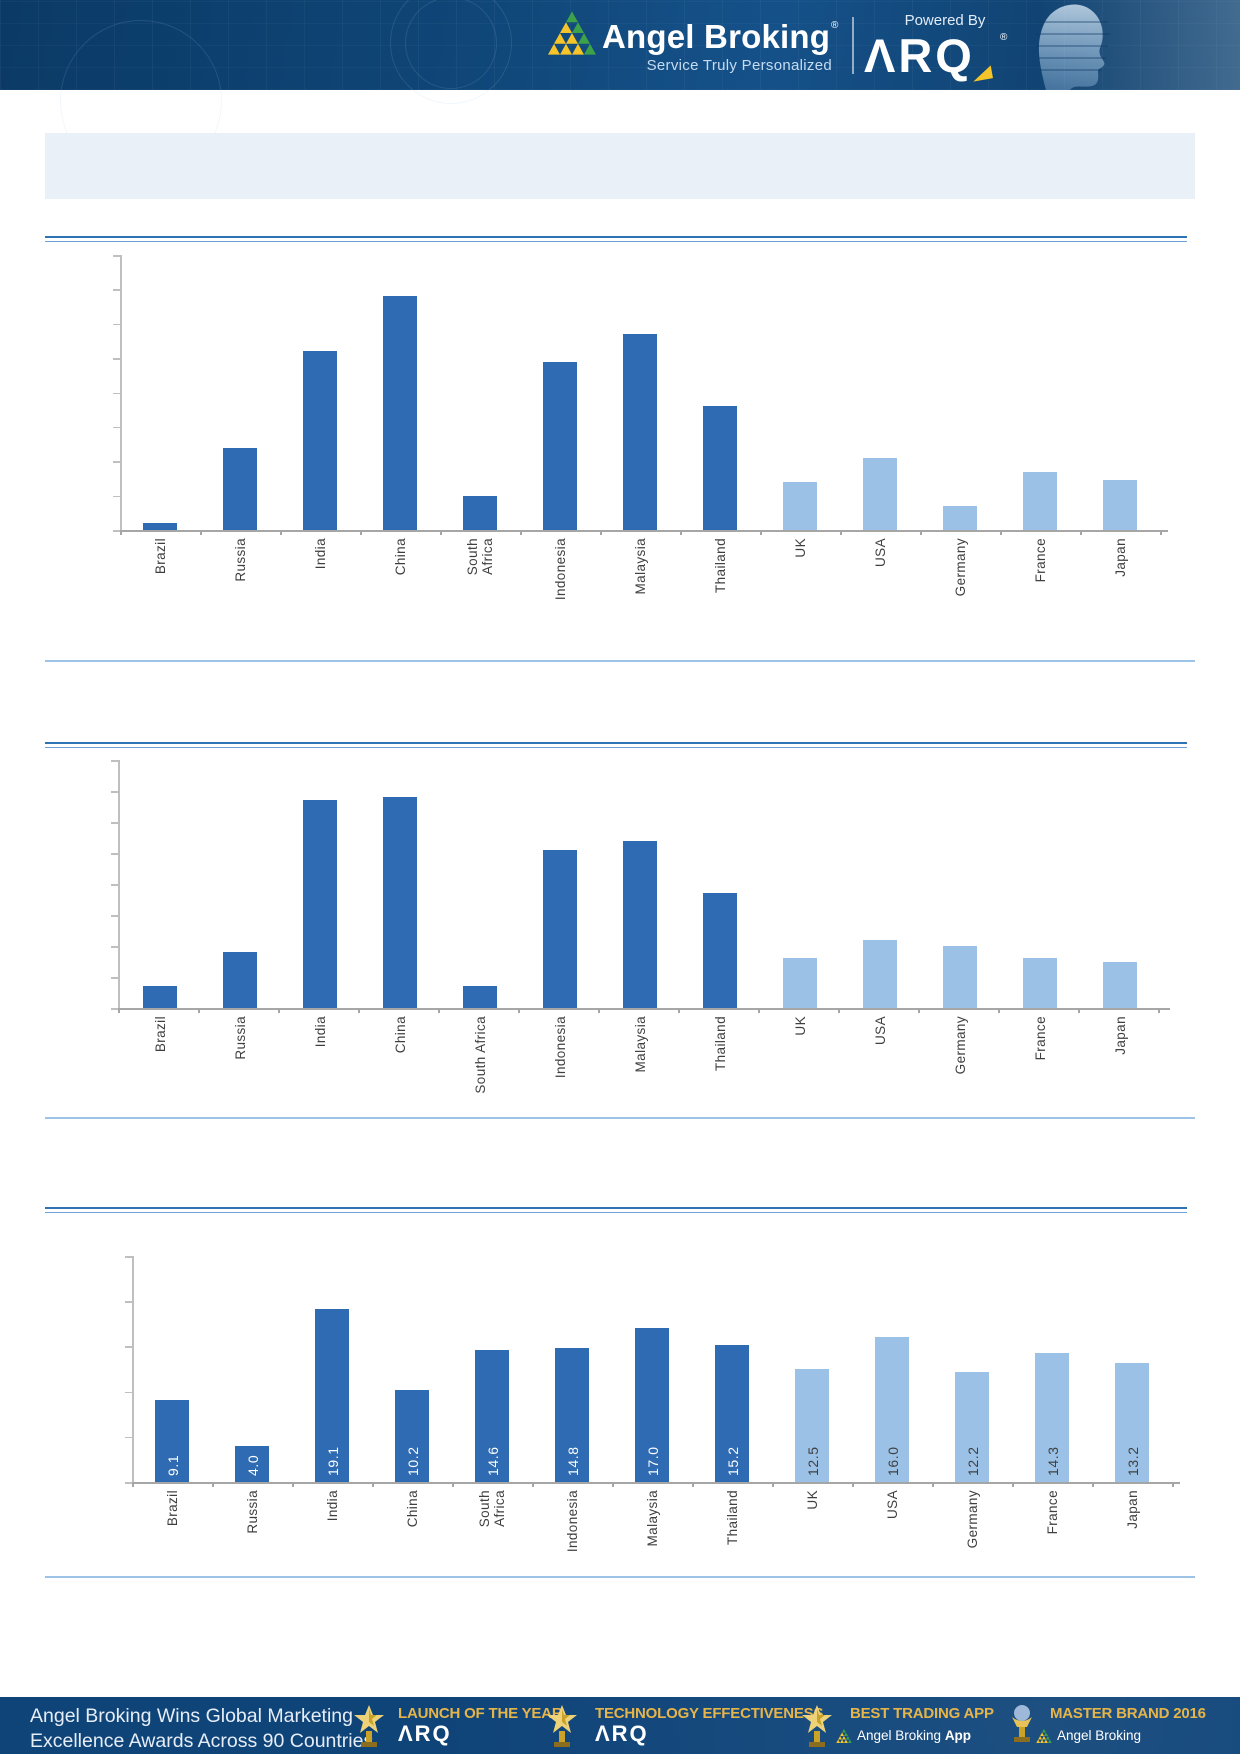 The image size is (1240, 1754). I want to click on award-title: MASTER BRAND 2016, so click(1128, 1713).